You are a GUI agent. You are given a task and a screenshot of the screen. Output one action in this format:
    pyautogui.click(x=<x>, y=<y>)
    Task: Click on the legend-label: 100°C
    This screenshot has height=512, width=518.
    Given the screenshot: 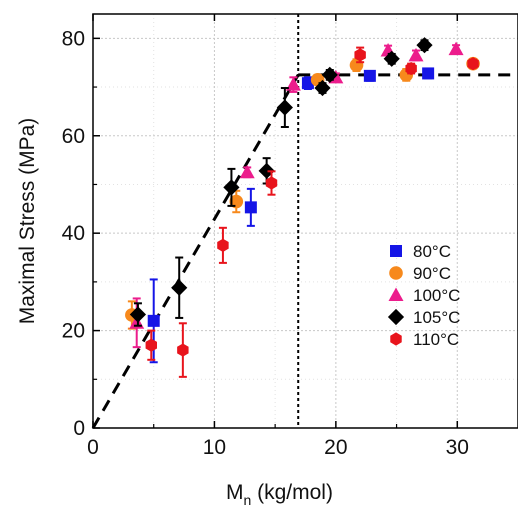 What is the action you would take?
    pyautogui.click(x=436, y=295)
    